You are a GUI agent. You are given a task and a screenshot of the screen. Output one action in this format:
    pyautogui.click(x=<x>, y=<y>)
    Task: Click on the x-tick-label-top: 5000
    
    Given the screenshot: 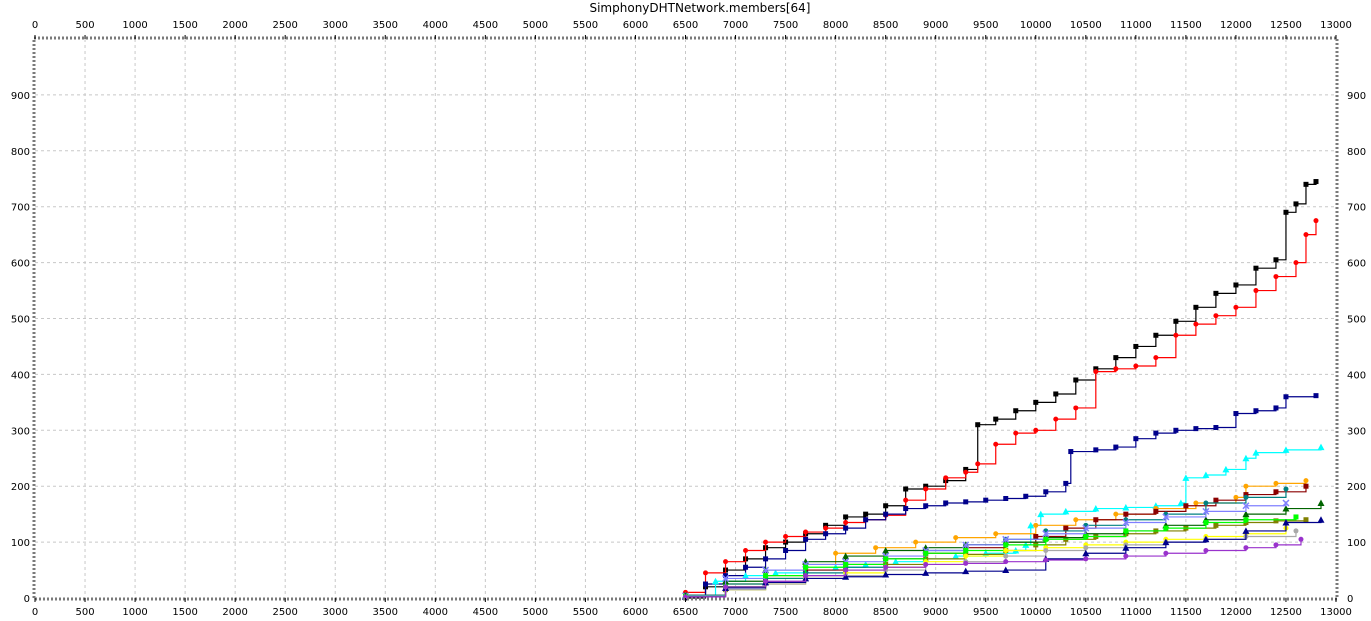 What is the action you would take?
    pyautogui.click(x=535, y=25)
    